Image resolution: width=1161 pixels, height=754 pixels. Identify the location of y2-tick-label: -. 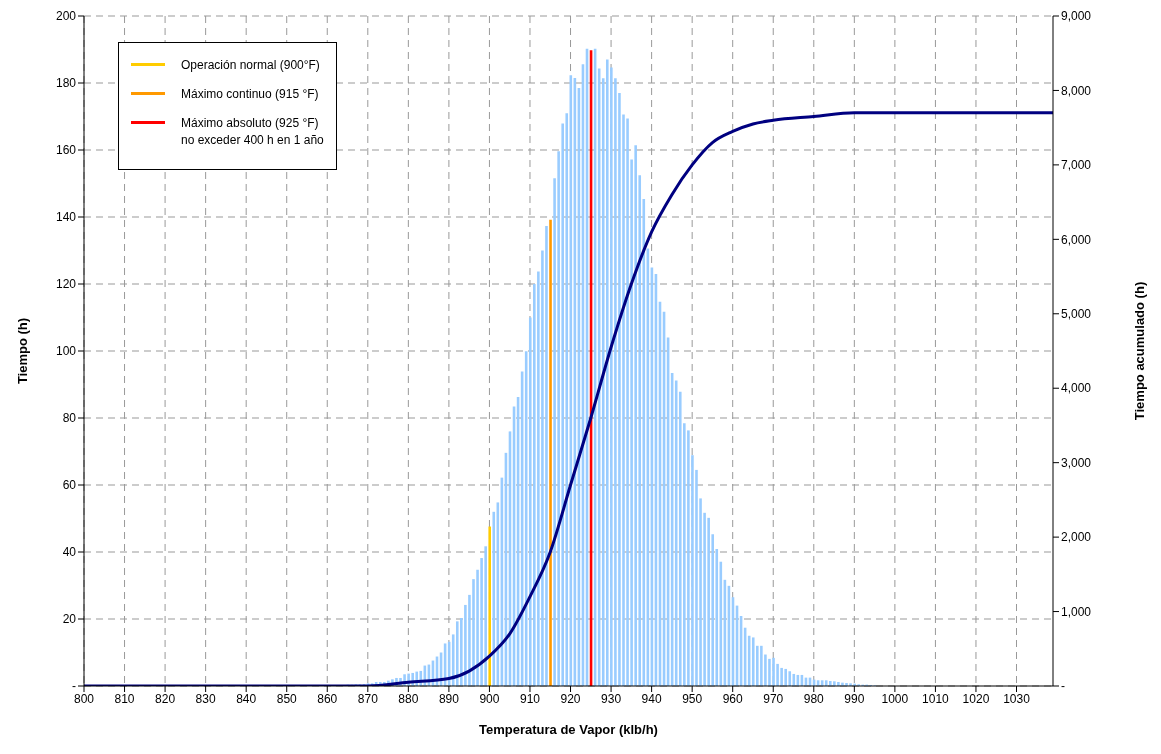
(1063, 686).